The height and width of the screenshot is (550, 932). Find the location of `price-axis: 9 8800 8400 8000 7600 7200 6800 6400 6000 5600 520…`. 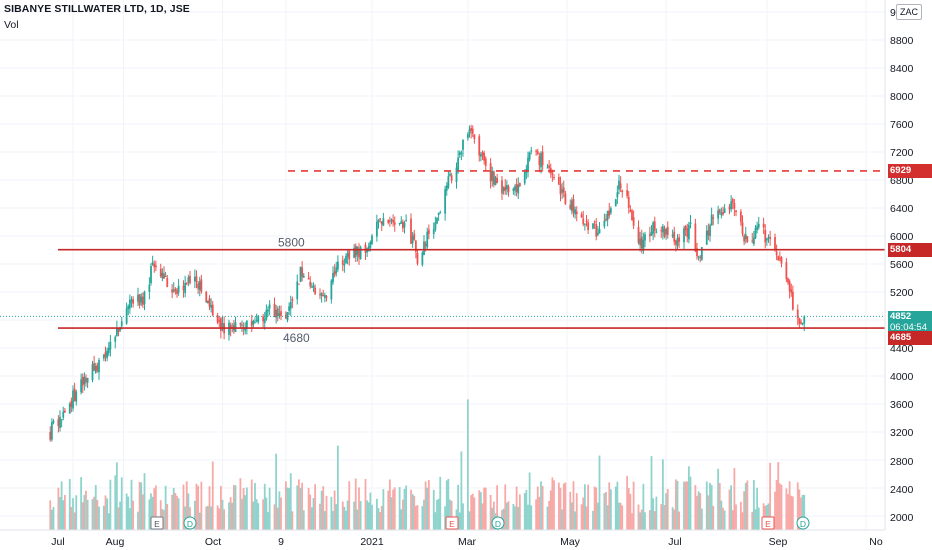

price-axis: 9 8800 8400 8000 7600 7200 6800 6400 6000 5600 520… is located at coordinates (902, 265).